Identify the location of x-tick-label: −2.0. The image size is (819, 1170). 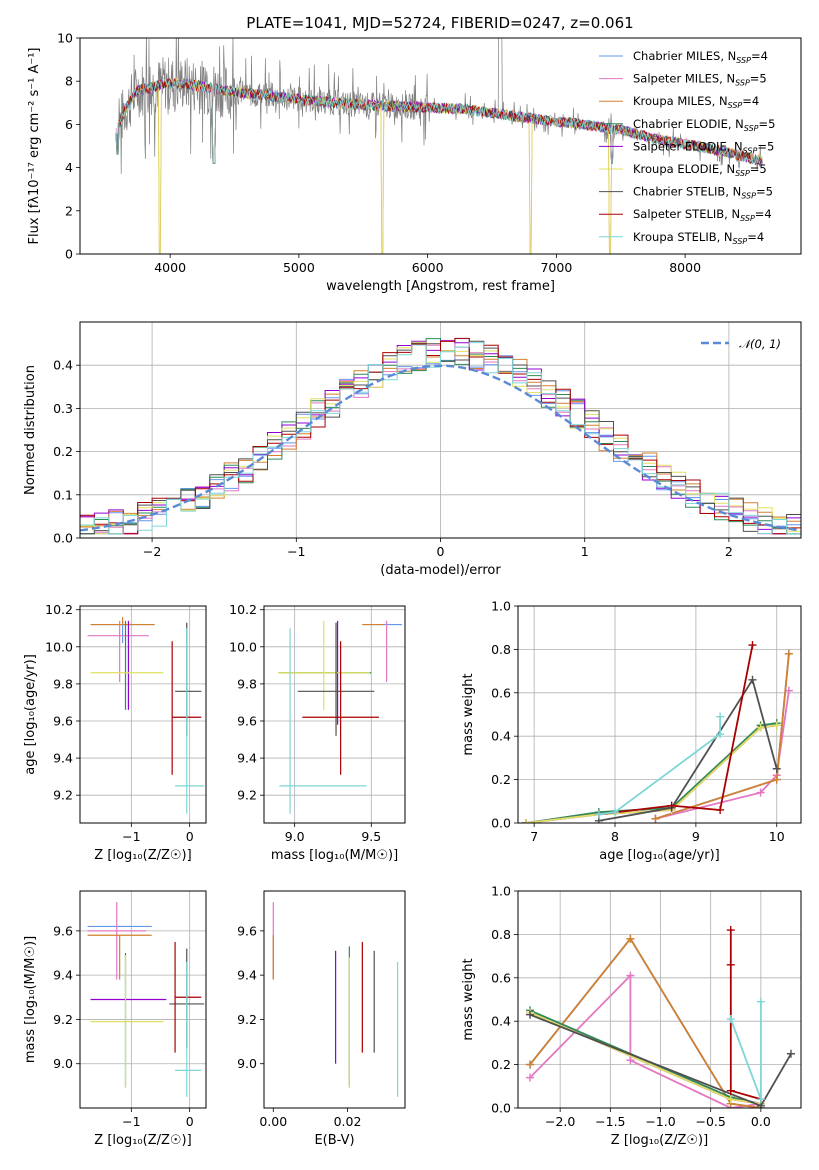
(560, 1121).